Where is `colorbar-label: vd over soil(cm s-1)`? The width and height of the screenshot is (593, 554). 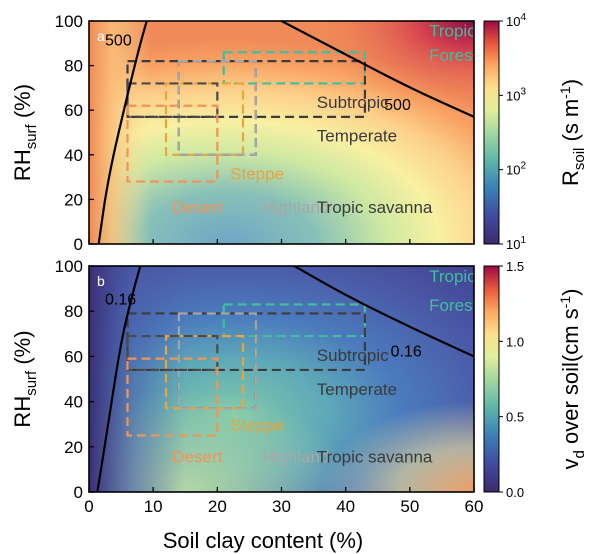 colorbar-label: vd over soil(cm s-1) is located at coordinates (572, 379).